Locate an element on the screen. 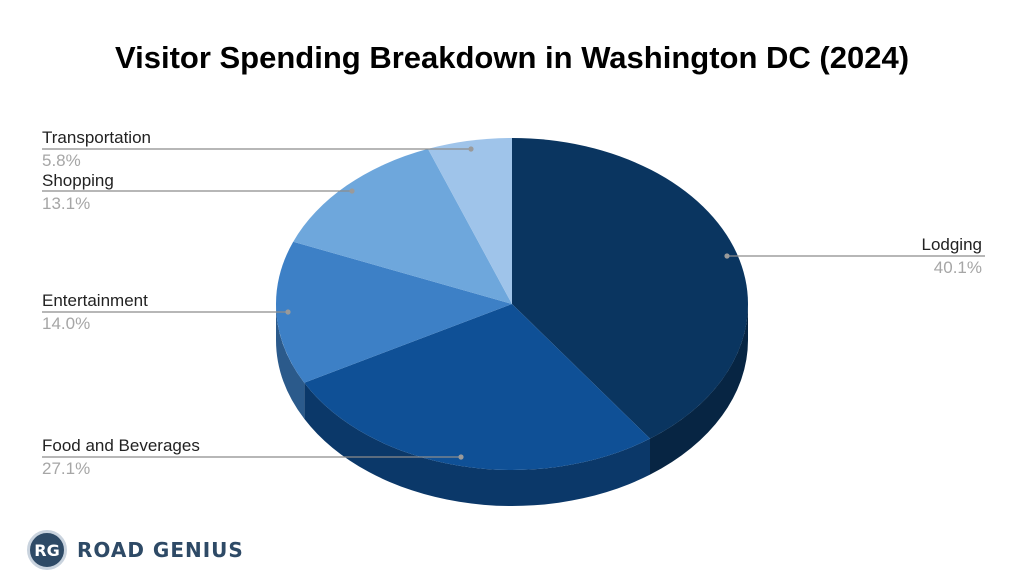  slice-value-entertainment: 14.0% is located at coordinates (66, 323).